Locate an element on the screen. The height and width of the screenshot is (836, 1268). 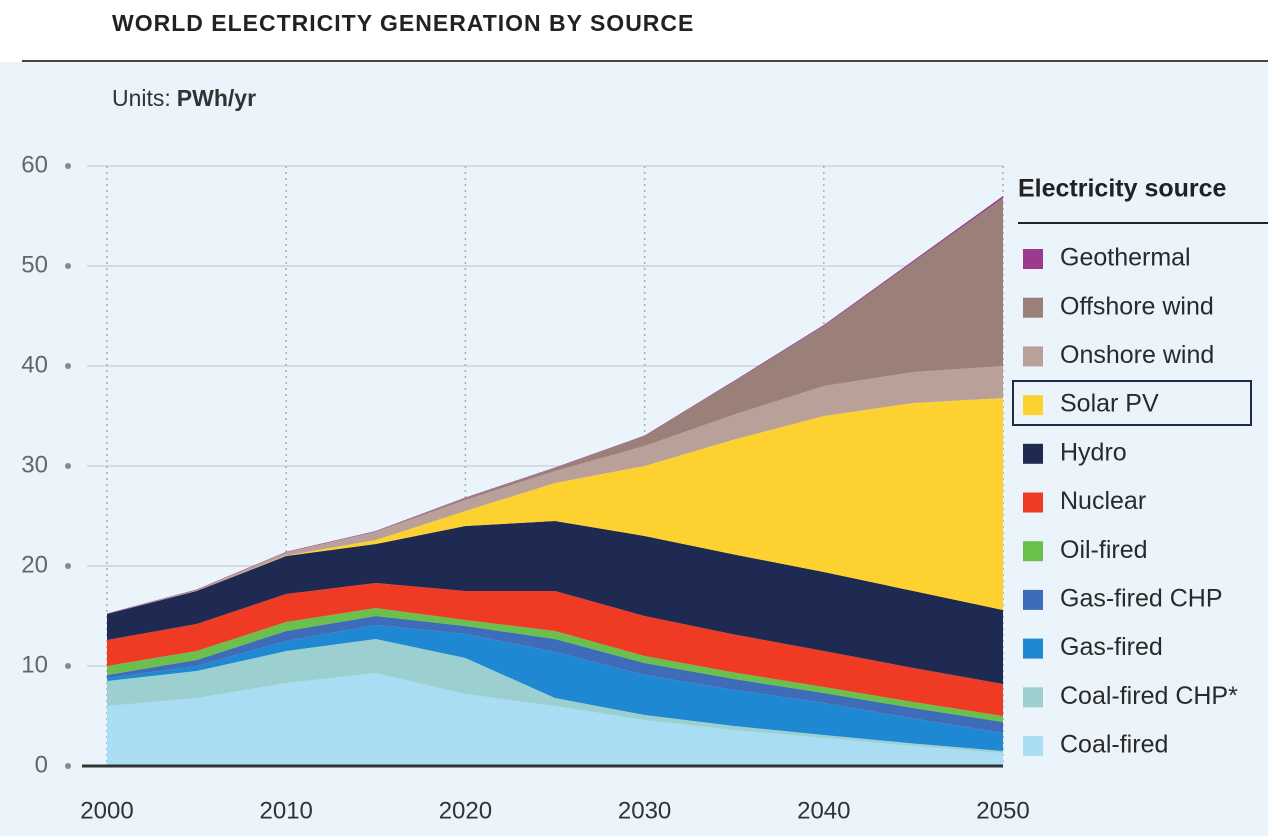
legend-label: Onshore wind is located at coordinates (1137, 355).